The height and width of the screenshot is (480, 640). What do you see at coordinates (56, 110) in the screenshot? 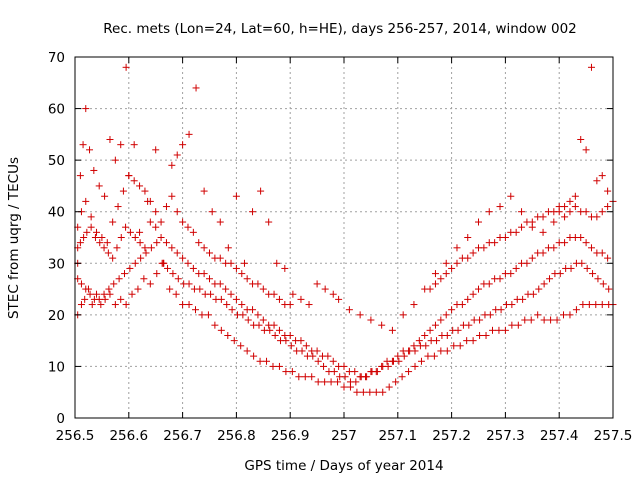
I see `y-tick-label: 60` at bounding box center [56, 110].